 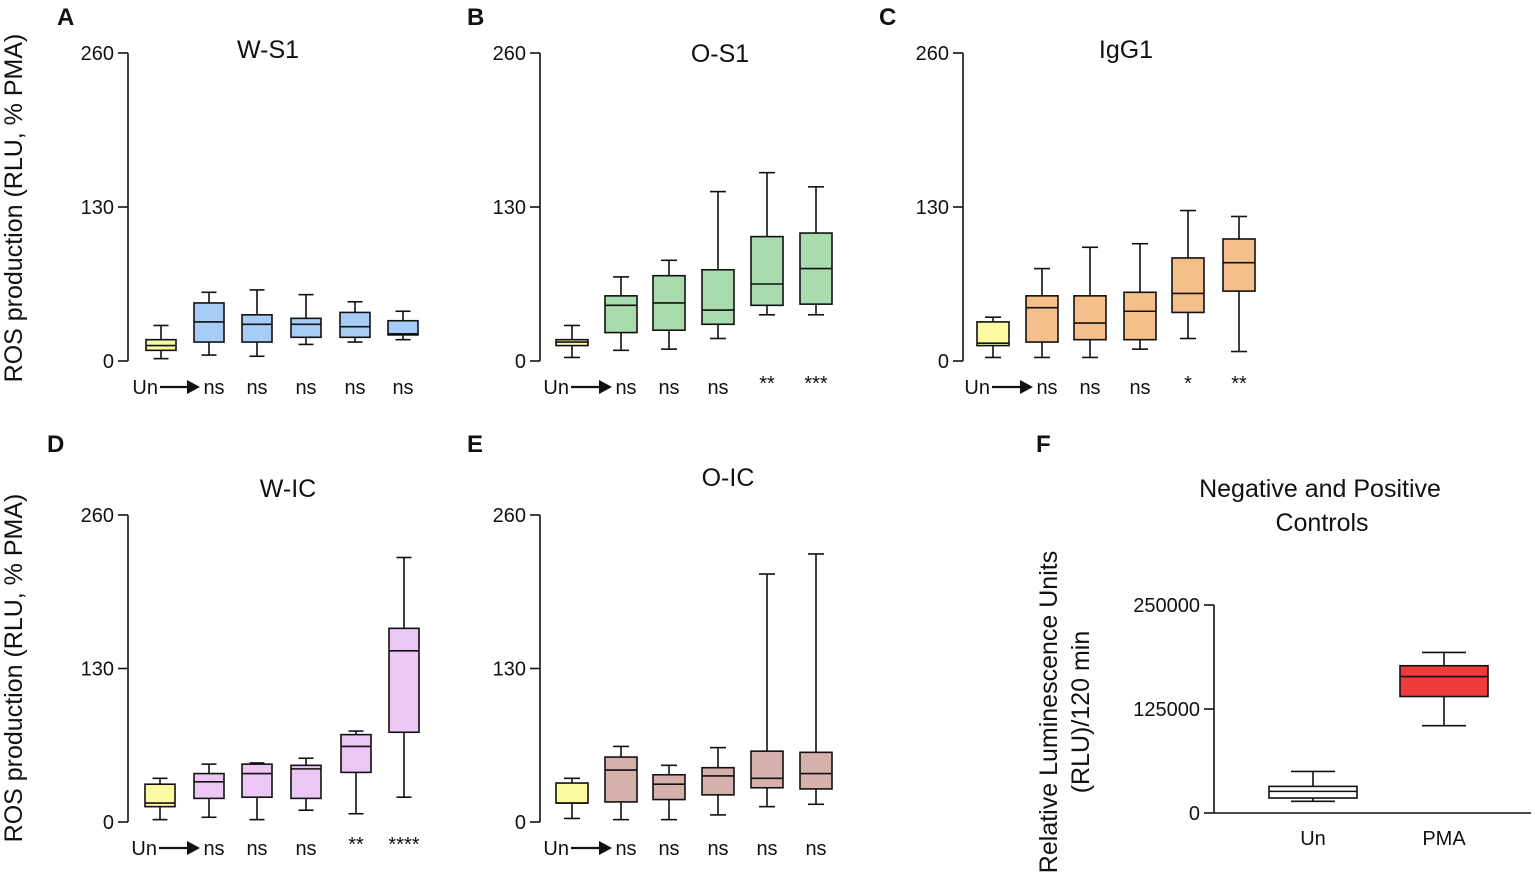 I want to click on panel-c-y-tick-label: 260, so click(x=932, y=54).